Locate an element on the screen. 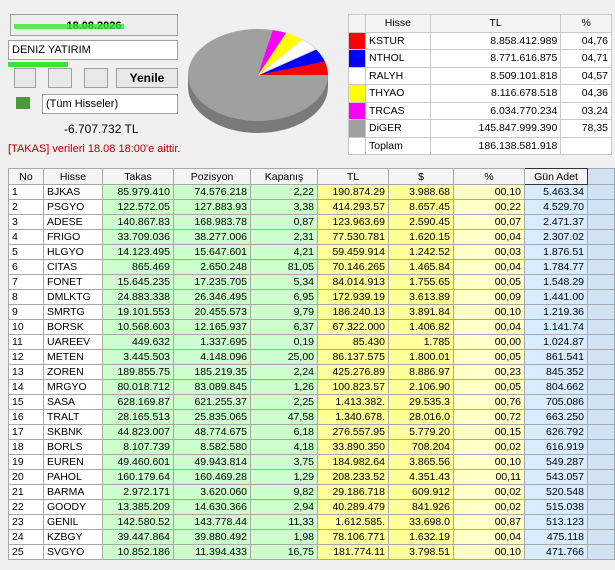  cell: 3.613.89 is located at coordinates (421, 297).